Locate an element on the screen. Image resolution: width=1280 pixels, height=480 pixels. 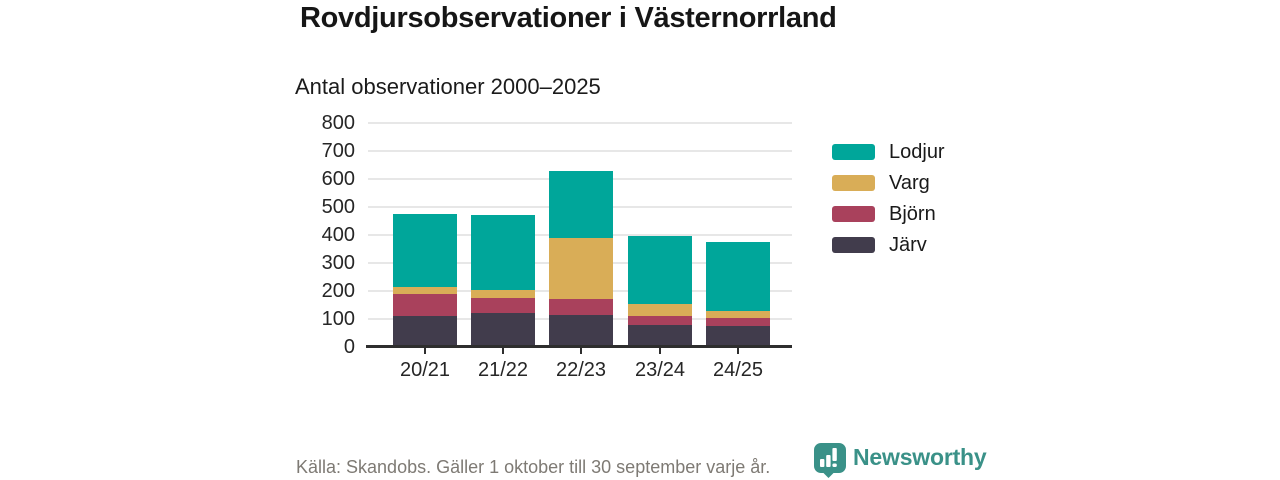
x-tick-label-21-22: 21/22 is located at coordinates (503, 370).